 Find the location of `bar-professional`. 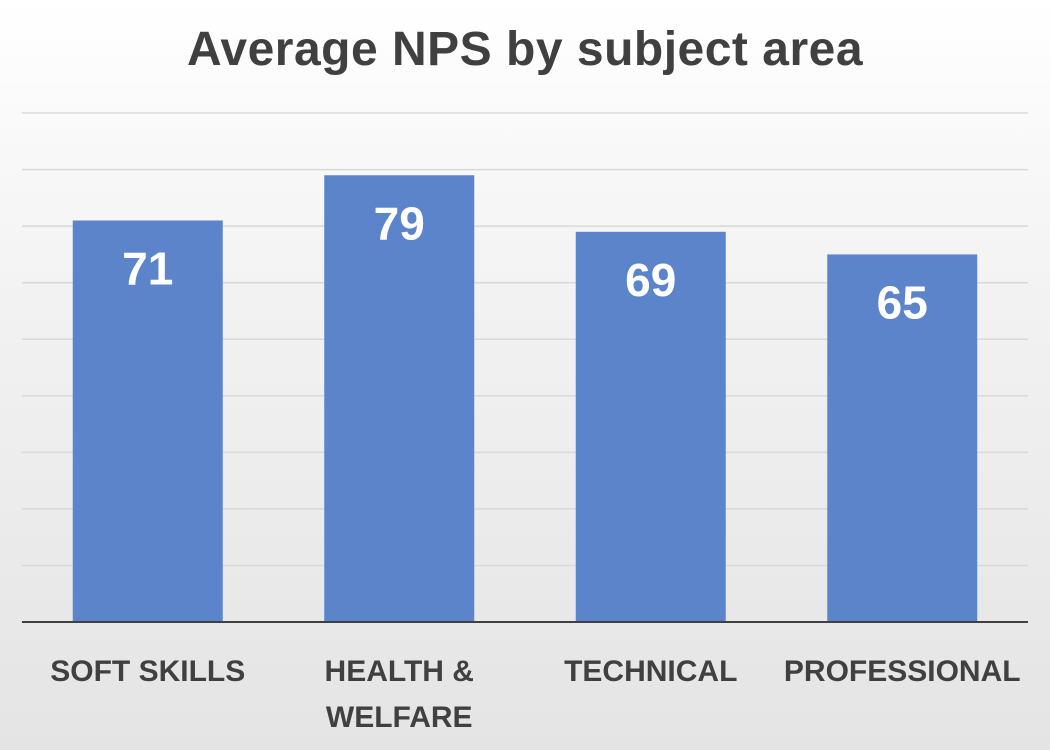

bar-professional is located at coordinates (902, 438).